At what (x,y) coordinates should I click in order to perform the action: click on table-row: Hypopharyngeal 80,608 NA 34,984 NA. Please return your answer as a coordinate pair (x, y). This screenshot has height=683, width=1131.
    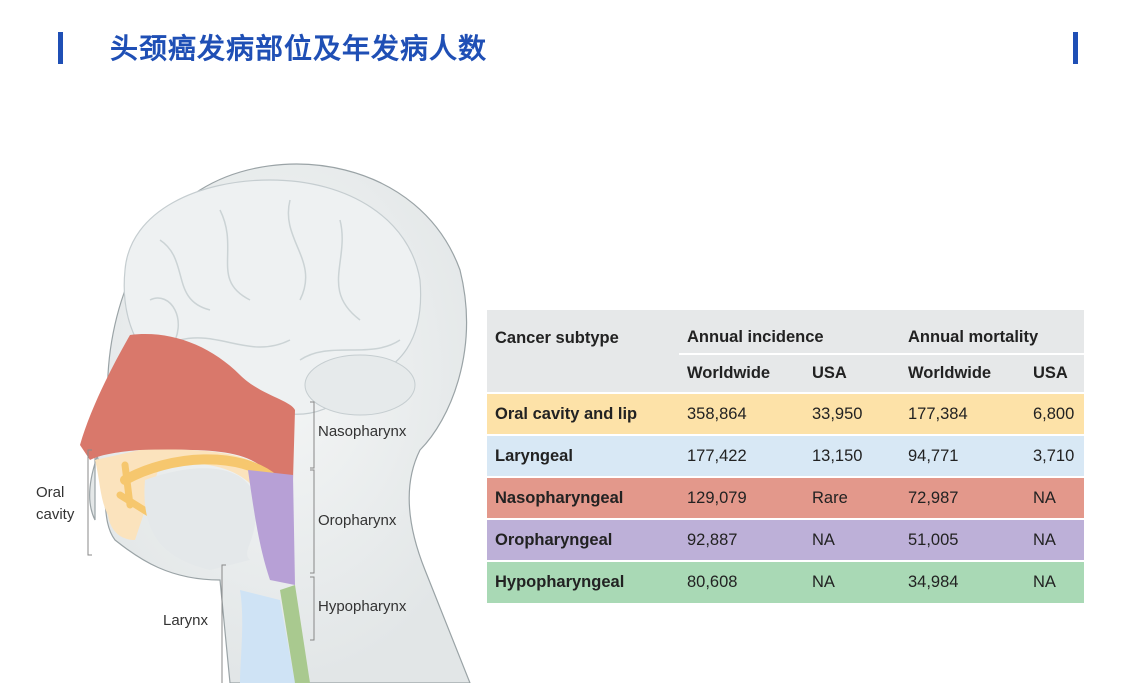
    Looking at the image, I should click on (785, 582).